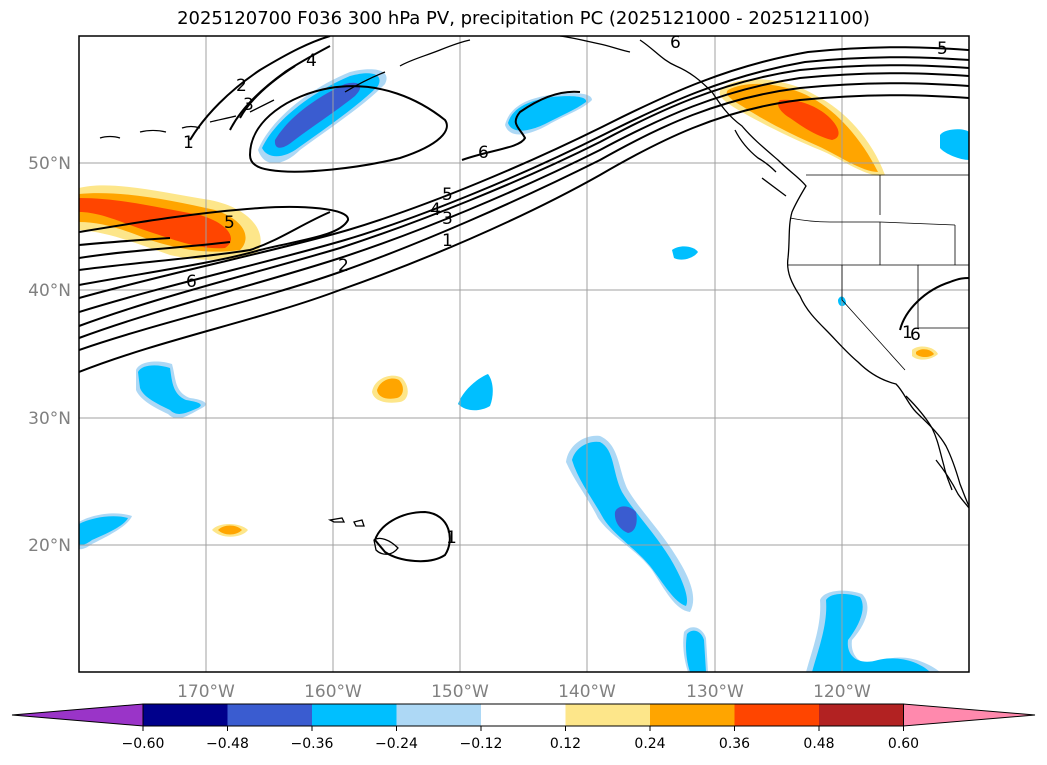 The height and width of the screenshot is (765, 1047). What do you see at coordinates (49, 355) in the screenshot?
I see `latitude-labels: 50°N 40°N 30°N 20°N` at bounding box center [49, 355].